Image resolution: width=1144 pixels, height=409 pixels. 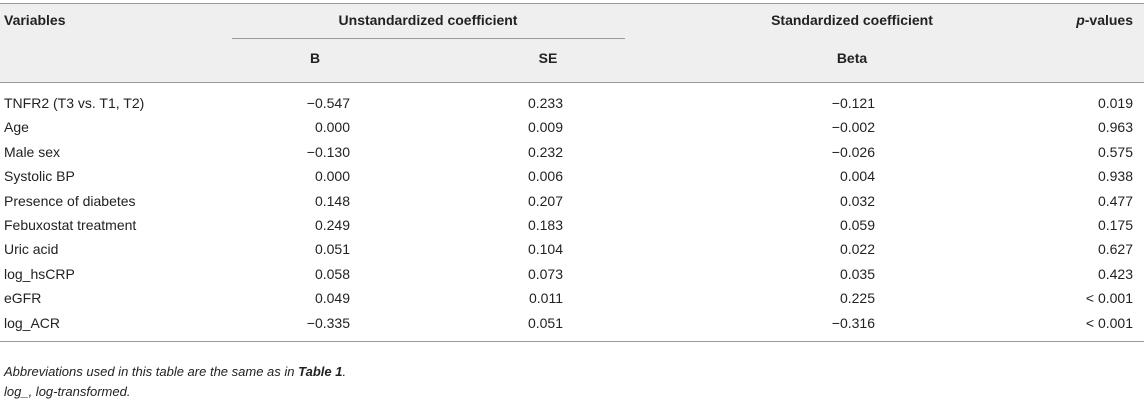 What do you see at coordinates (23, 298) in the screenshot?
I see `row-label: eGFR` at bounding box center [23, 298].